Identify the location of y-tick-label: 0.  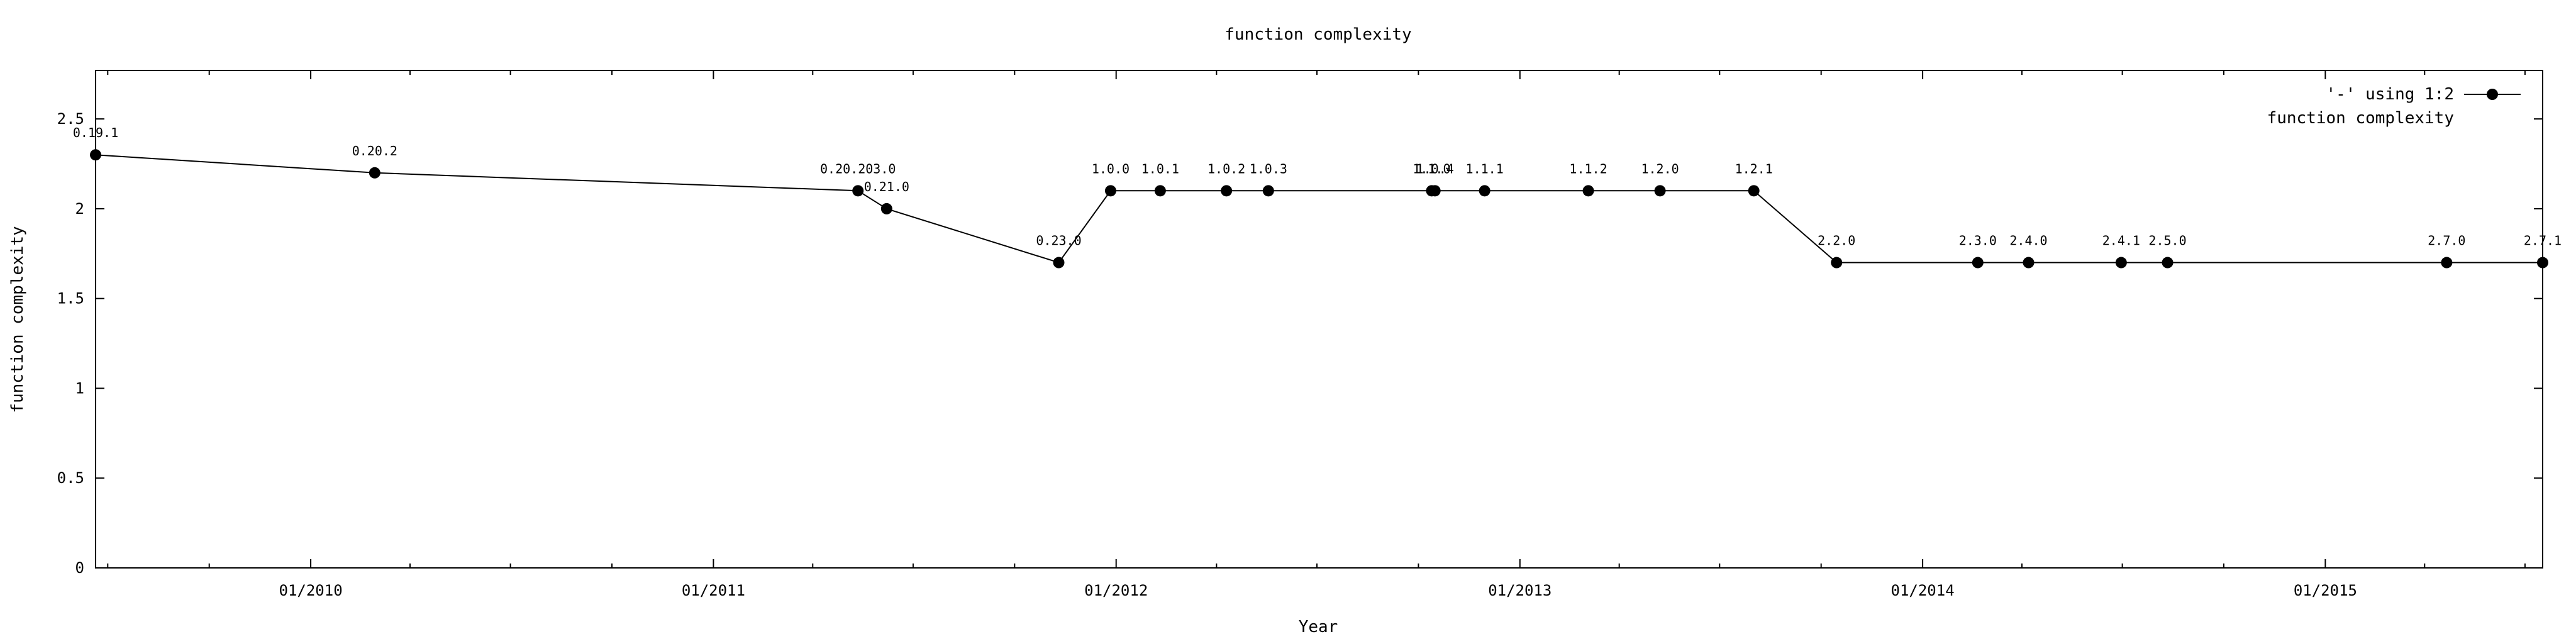
(79, 568).